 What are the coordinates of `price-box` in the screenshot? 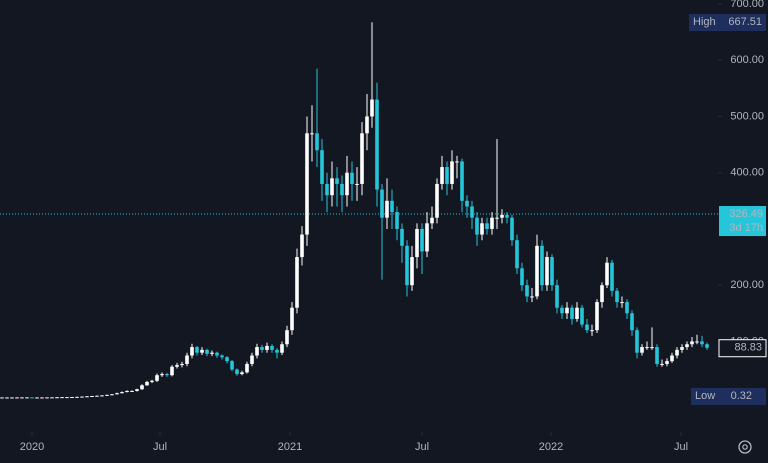 It's located at (742, 221).